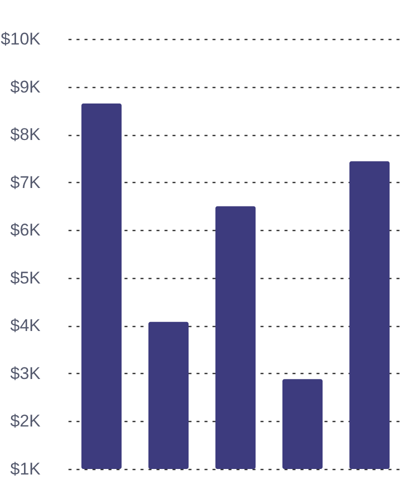  I want to click on y-tick-label: $8K, so click(26, 134).